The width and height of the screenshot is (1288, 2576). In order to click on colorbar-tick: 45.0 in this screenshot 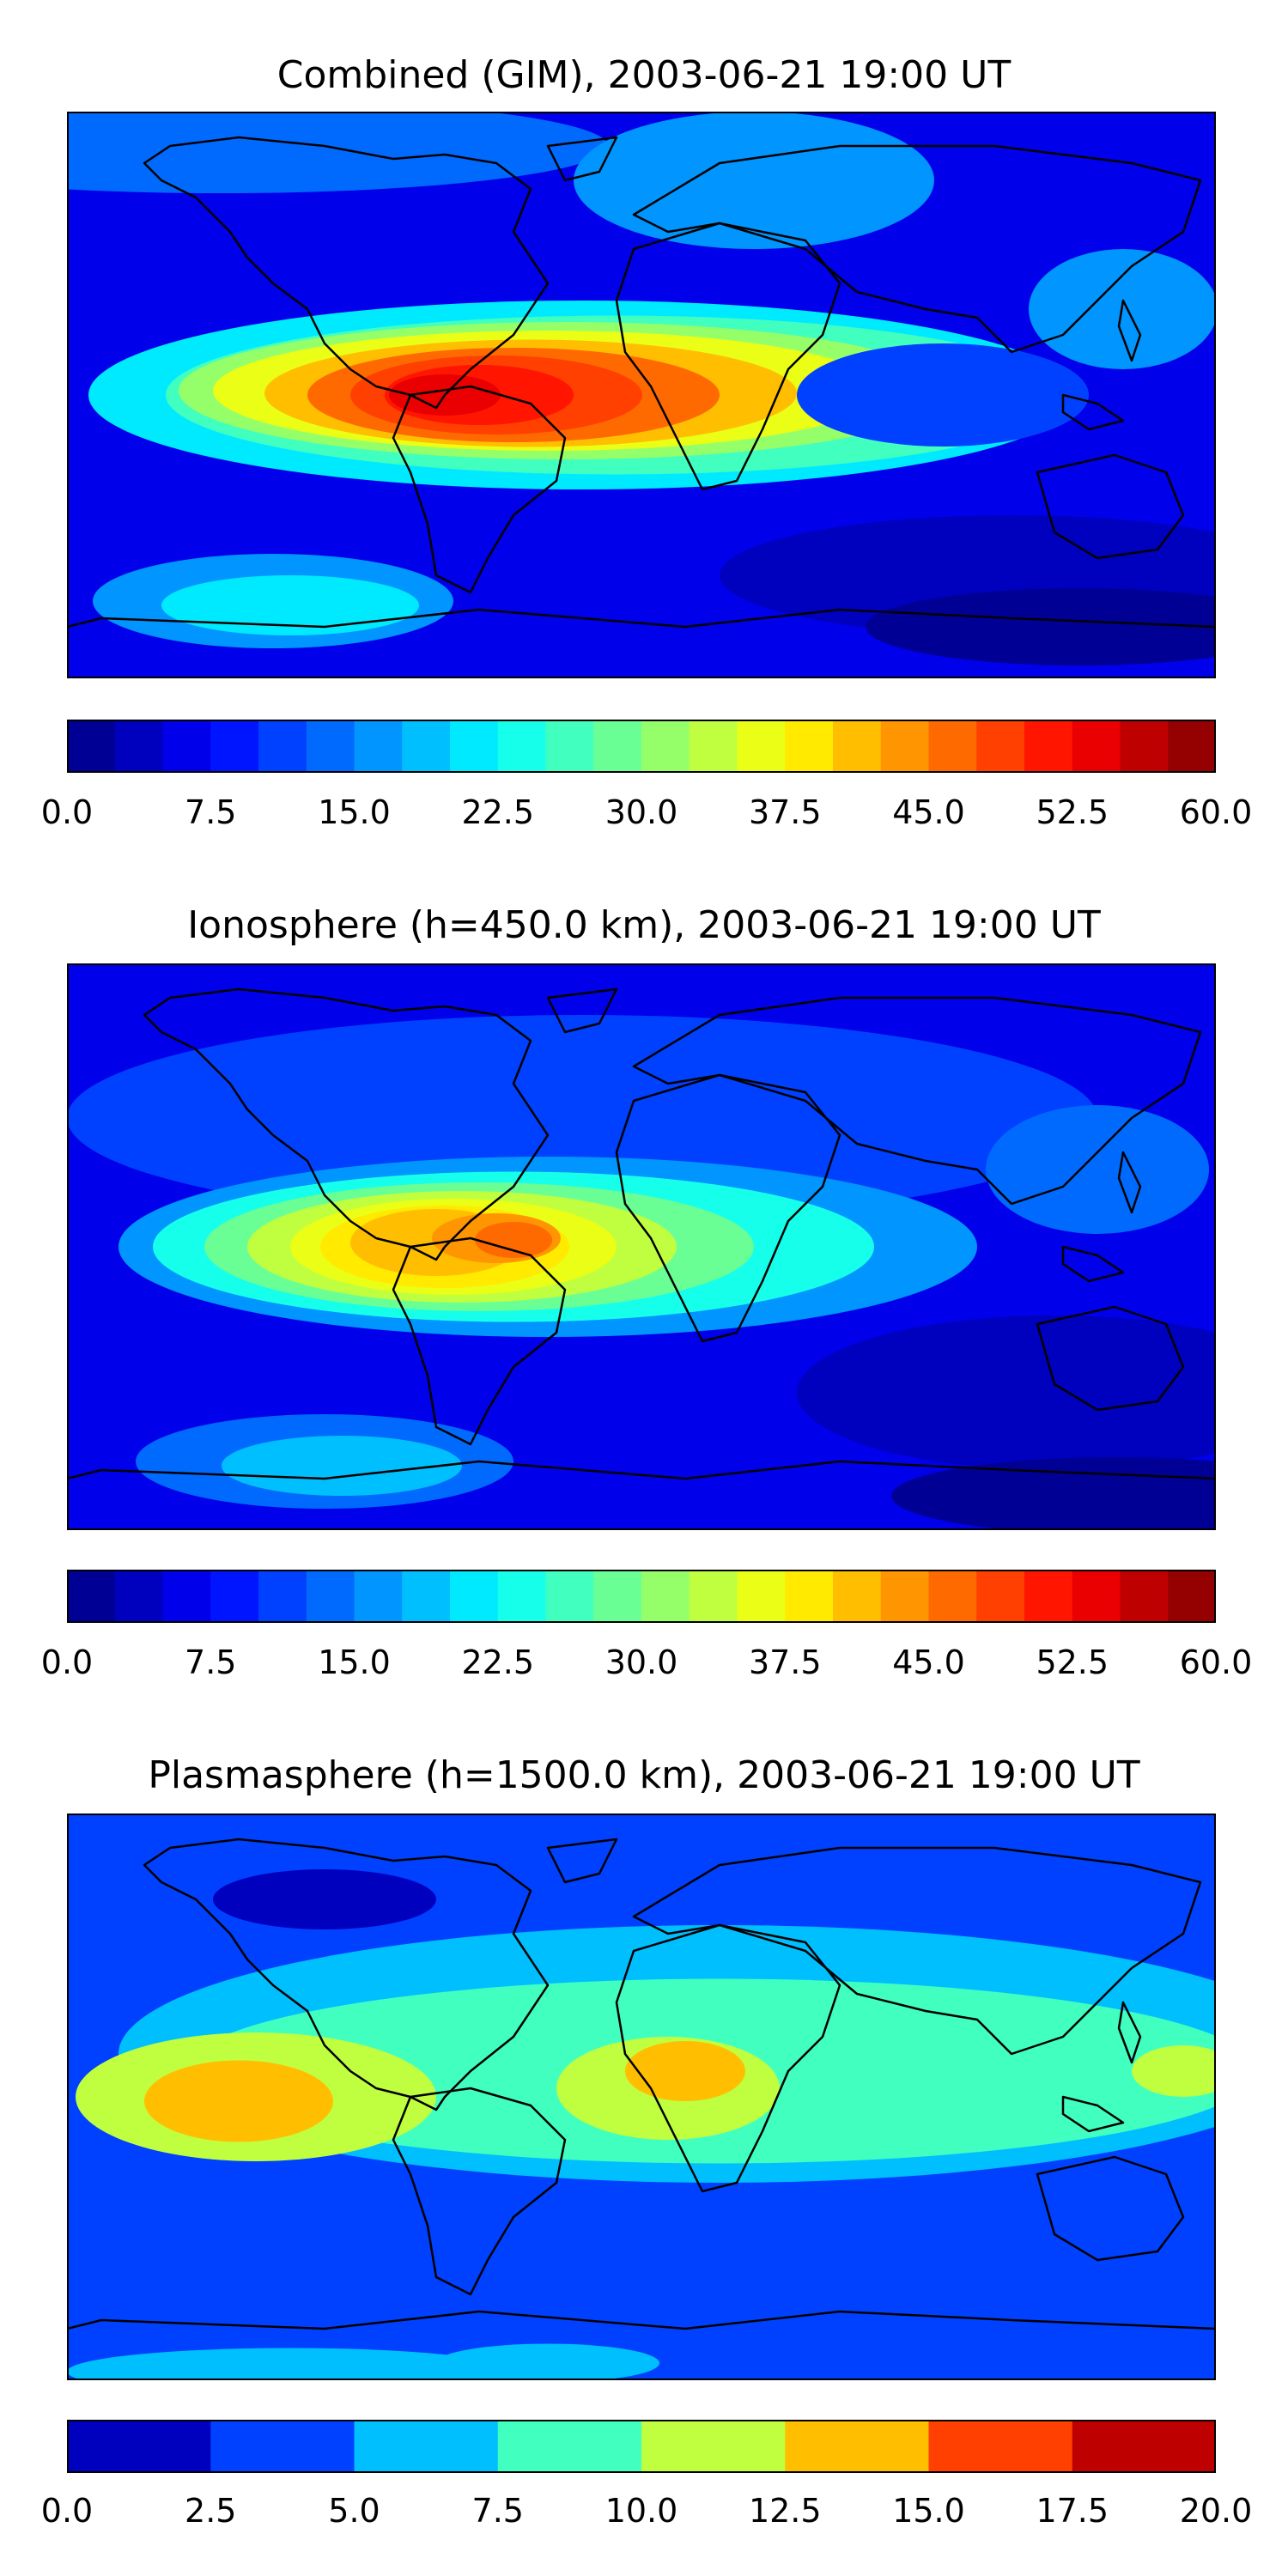, I will do `click(929, 1662)`.